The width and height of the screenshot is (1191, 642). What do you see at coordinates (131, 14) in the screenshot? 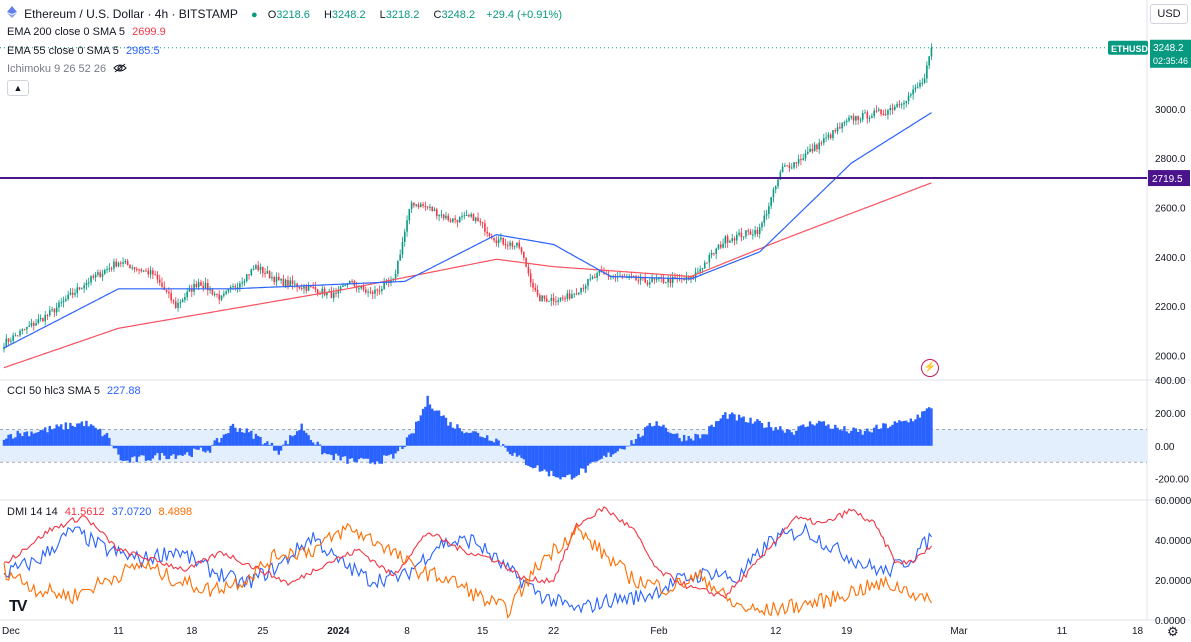
I see `symbol-title: Ethereum / U.S. Dollar · 4h · BITSTAMP` at bounding box center [131, 14].